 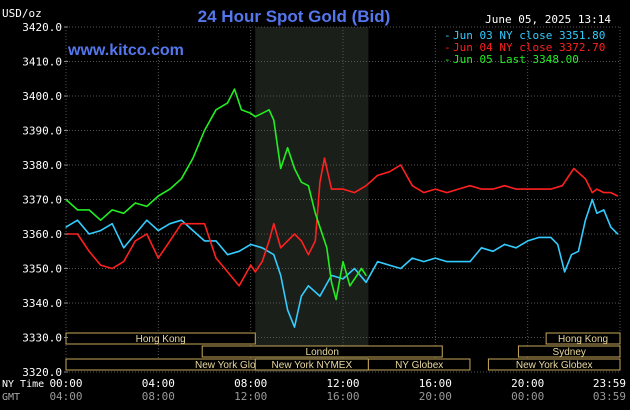 What do you see at coordinates (22, 13) in the screenshot?
I see `unit-label: USD/oz` at bounding box center [22, 13].